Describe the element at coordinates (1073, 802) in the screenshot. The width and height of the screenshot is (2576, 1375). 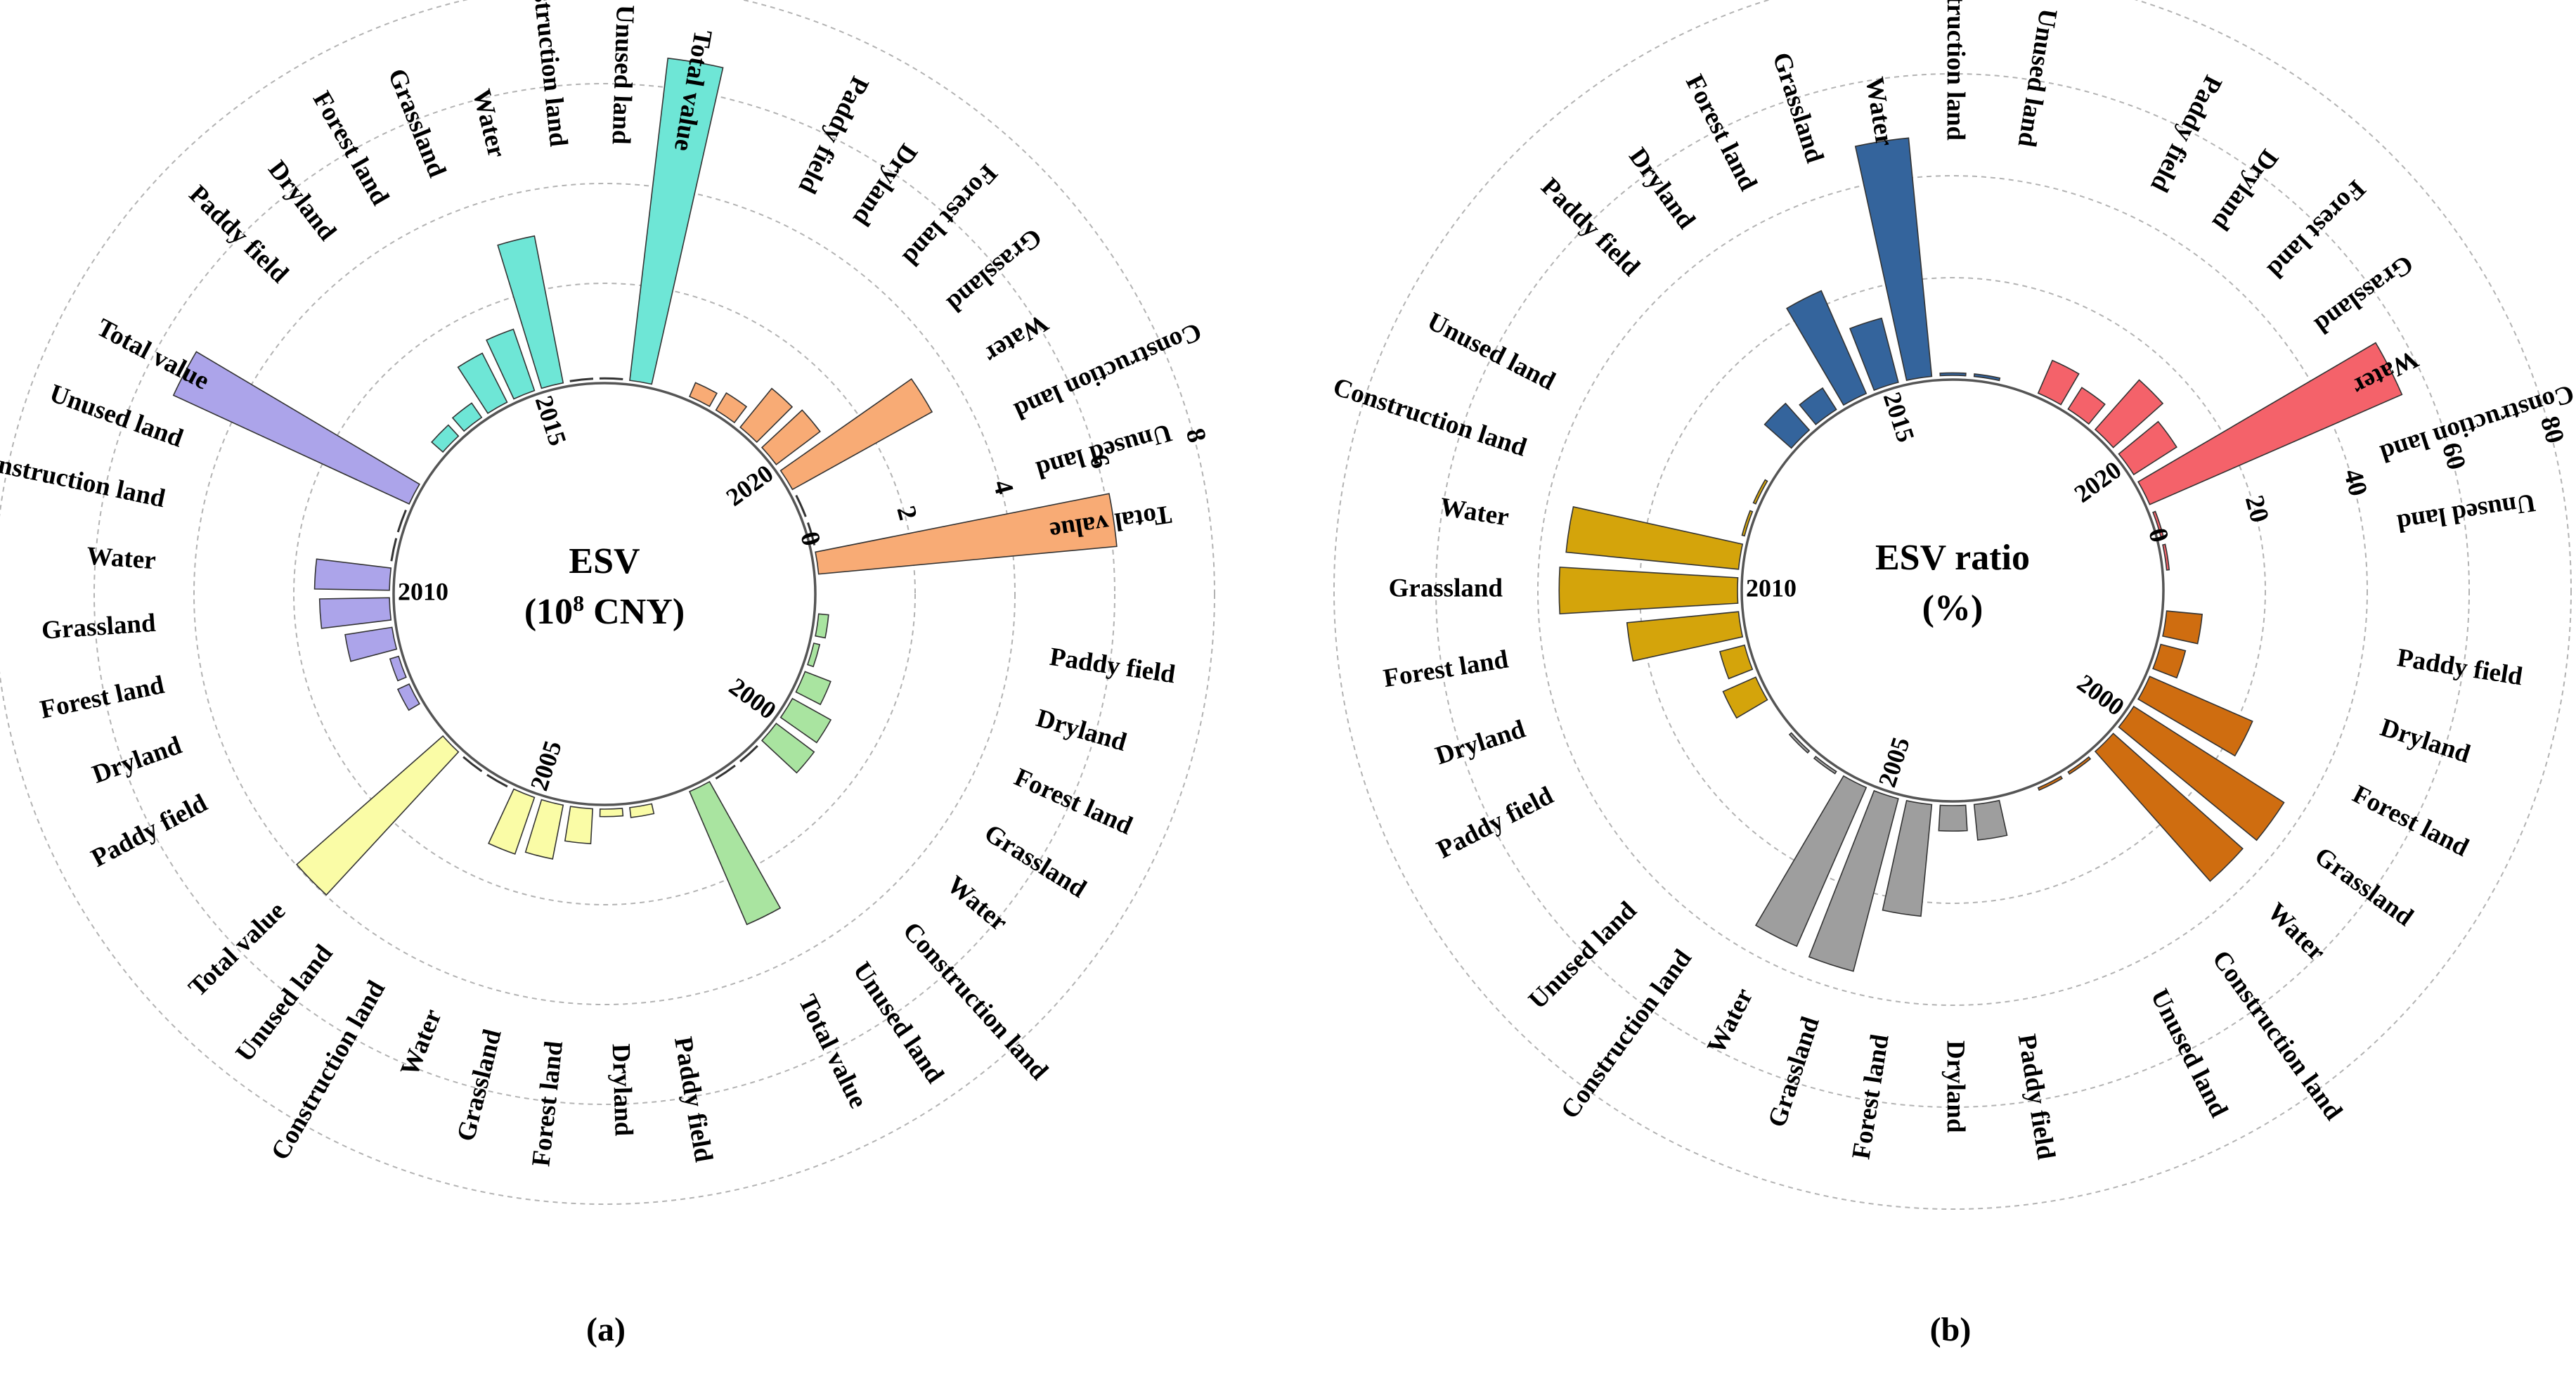
I see `category-label-2000-forest-land: Forest land` at that location.